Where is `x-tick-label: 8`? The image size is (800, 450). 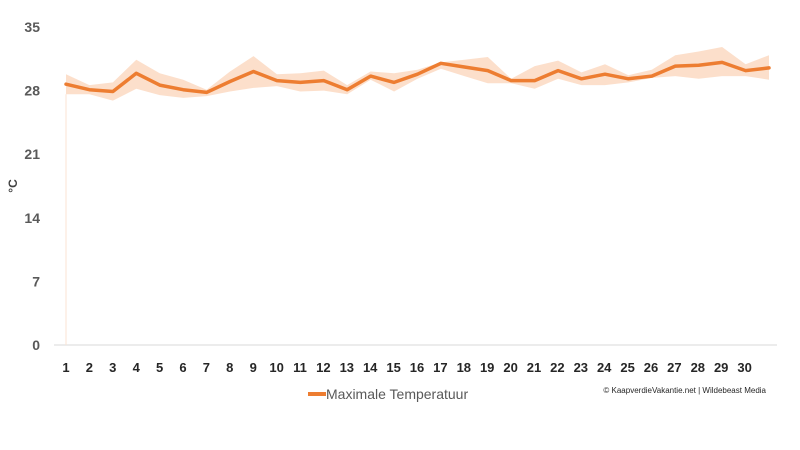
x-tick-label: 8 is located at coordinates (229, 367).